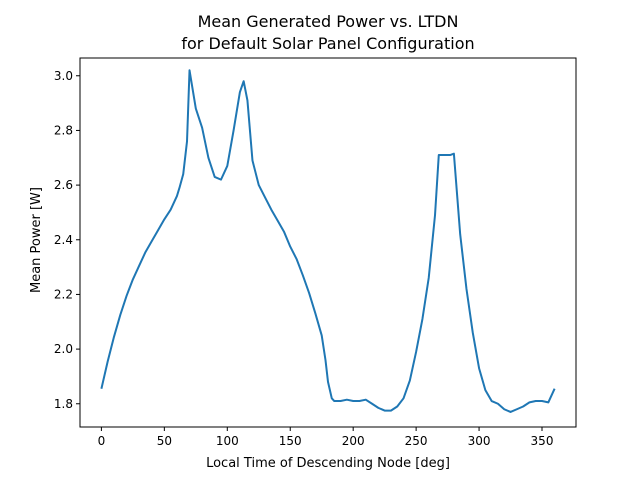 This screenshot has height=480, width=640. I want to click on y-tick-label: 3.0, so click(63, 76).